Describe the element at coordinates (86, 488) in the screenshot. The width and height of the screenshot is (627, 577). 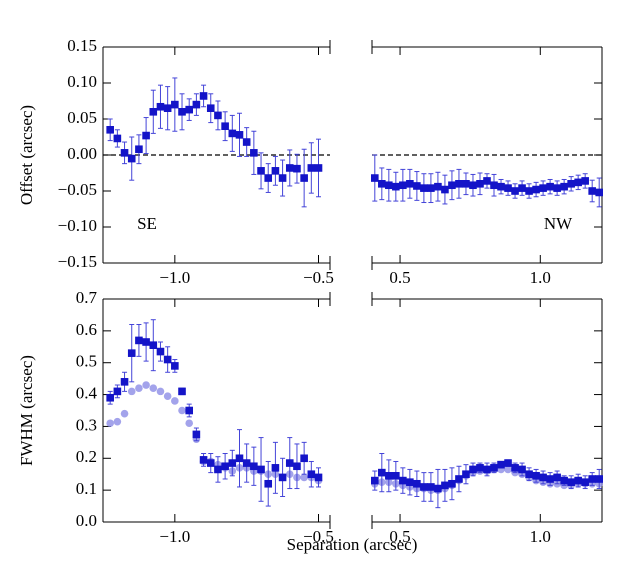
I see `y-tick-label: 0.1` at that location.